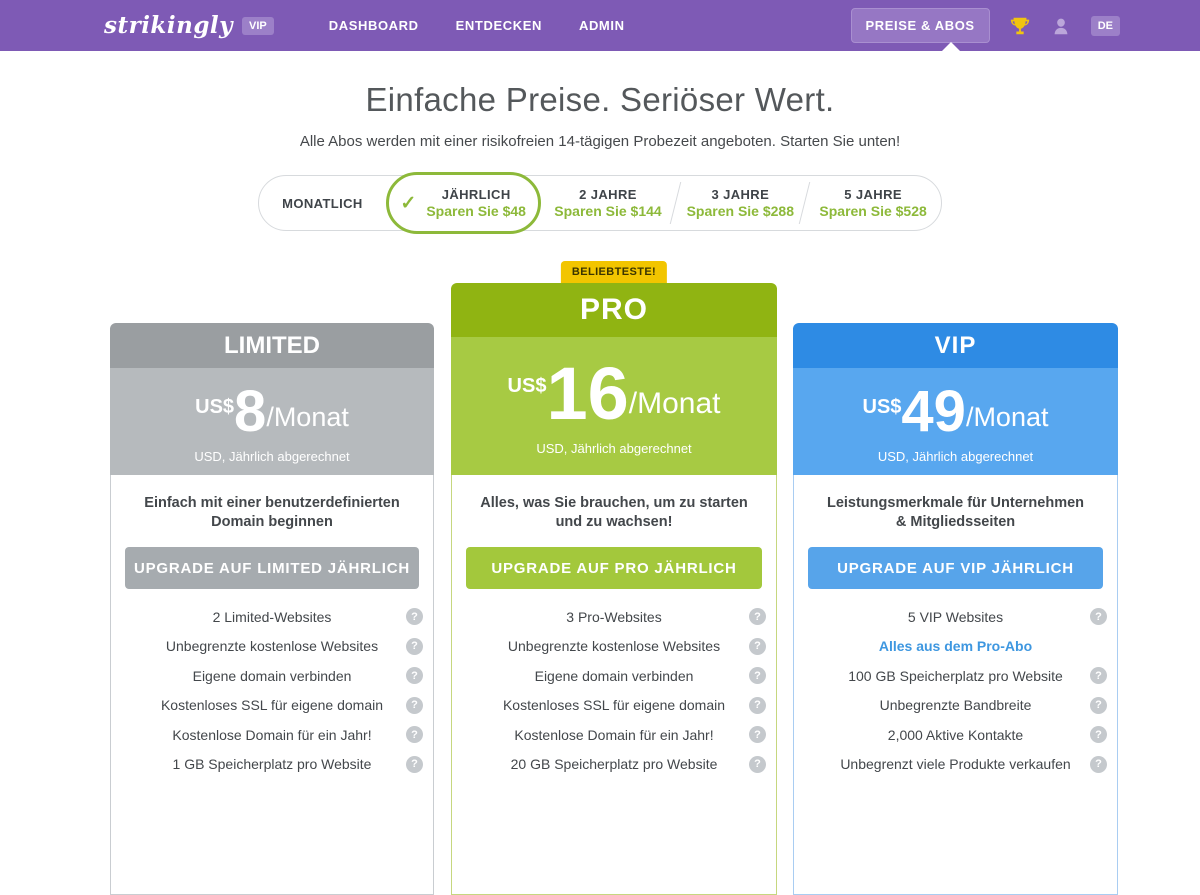  What do you see at coordinates (955, 617) in the screenshot?
I see `feature-row: 5 VIP Websites ?` at bounding box center [955, 617].